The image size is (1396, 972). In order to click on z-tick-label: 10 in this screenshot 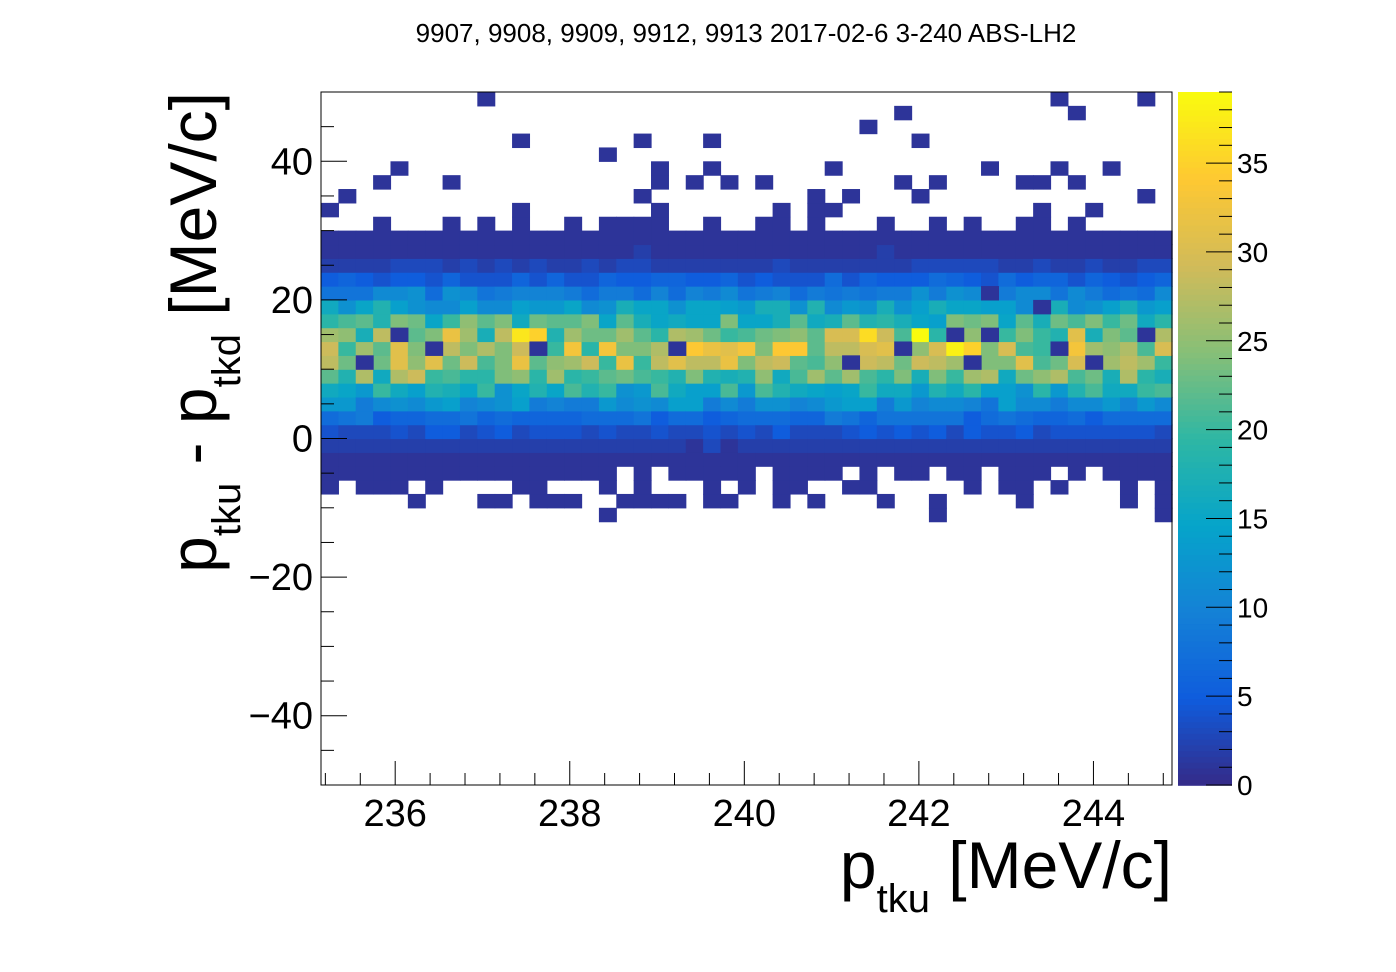, I will do `click(1252, 607)`.